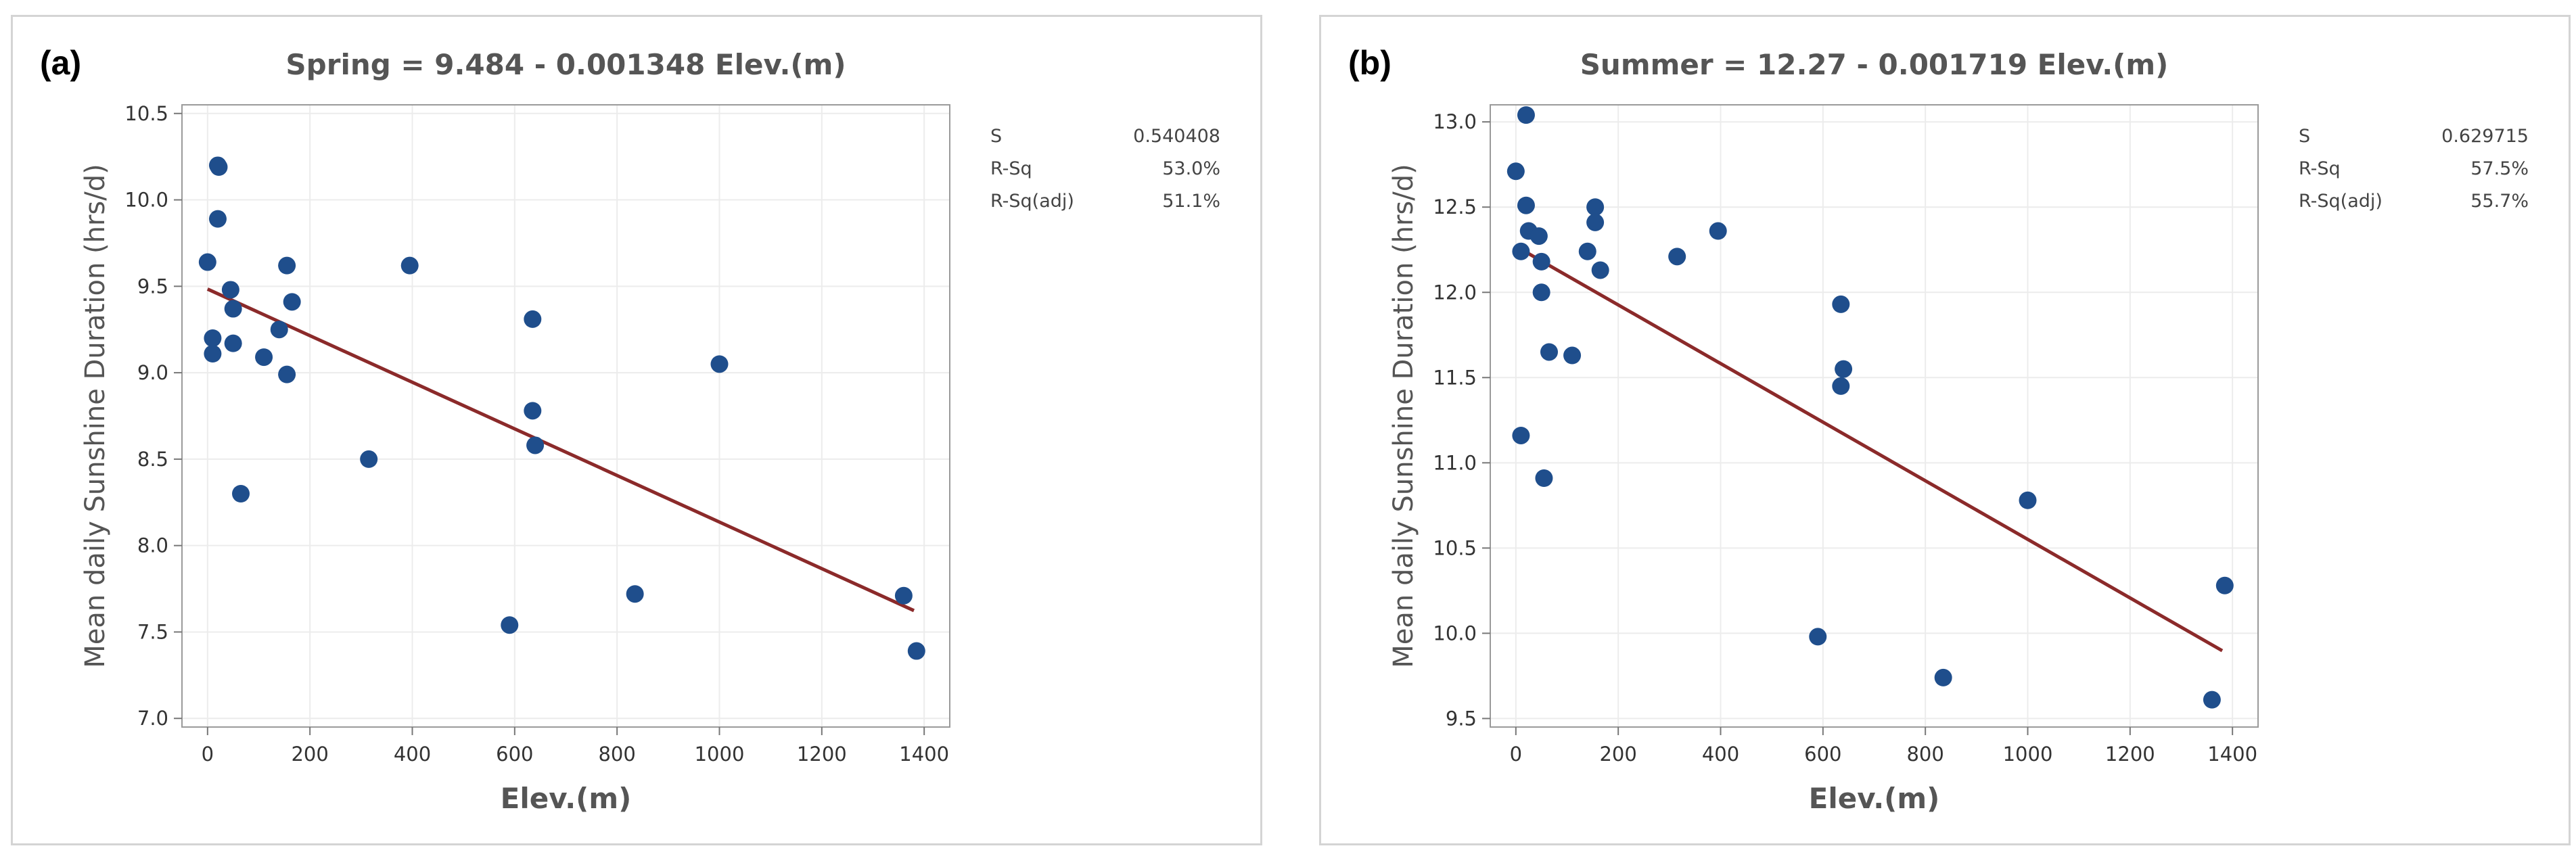  Describe the element at coordinates (152, 631) in the screenshot. I see `y-tick-label: 7.5` at that location.